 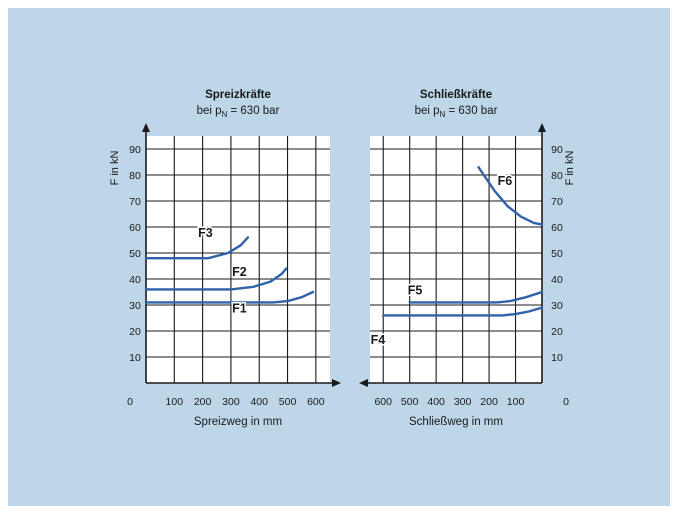 I want to click on series-label-f3: F3, so click(x=205, y=233).